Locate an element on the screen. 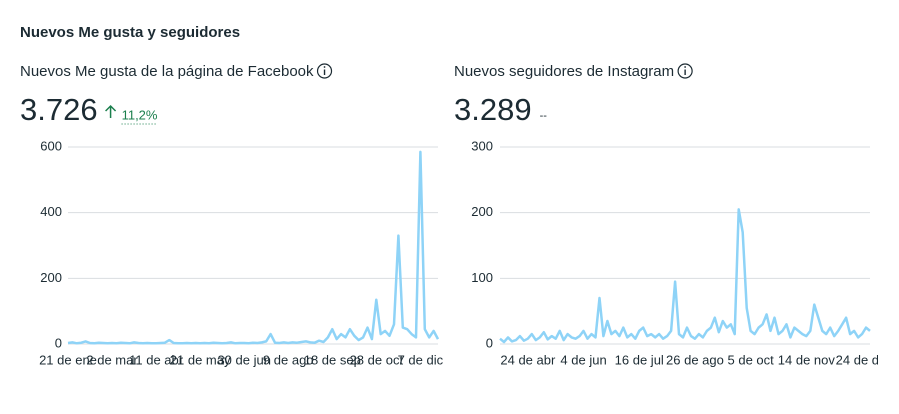 Image resolution: width=899 pixels, height=414 pixels. x-tick-label: 11 de abr is located at coordinates (156, 359).